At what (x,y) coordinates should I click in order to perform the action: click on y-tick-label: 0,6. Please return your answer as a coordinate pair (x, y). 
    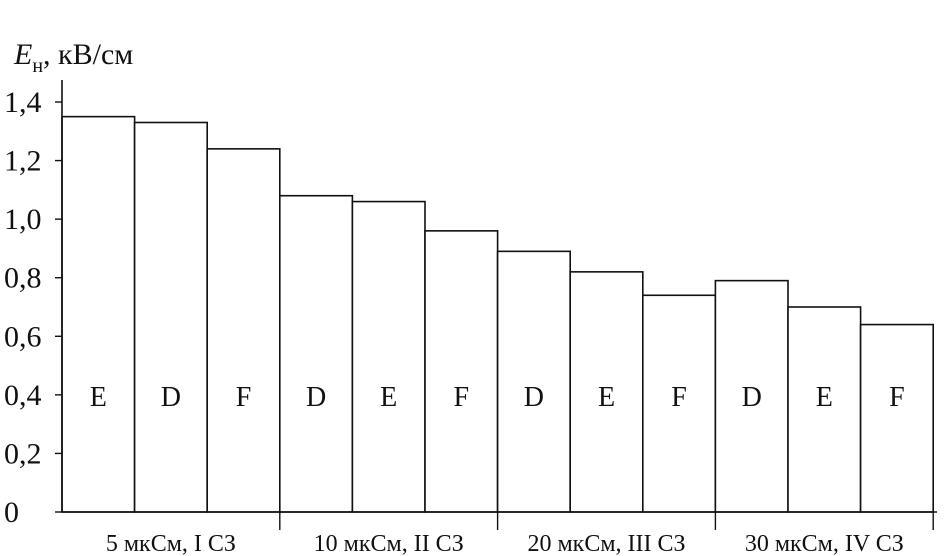
    Looking at the image, I should click on (23, 336).